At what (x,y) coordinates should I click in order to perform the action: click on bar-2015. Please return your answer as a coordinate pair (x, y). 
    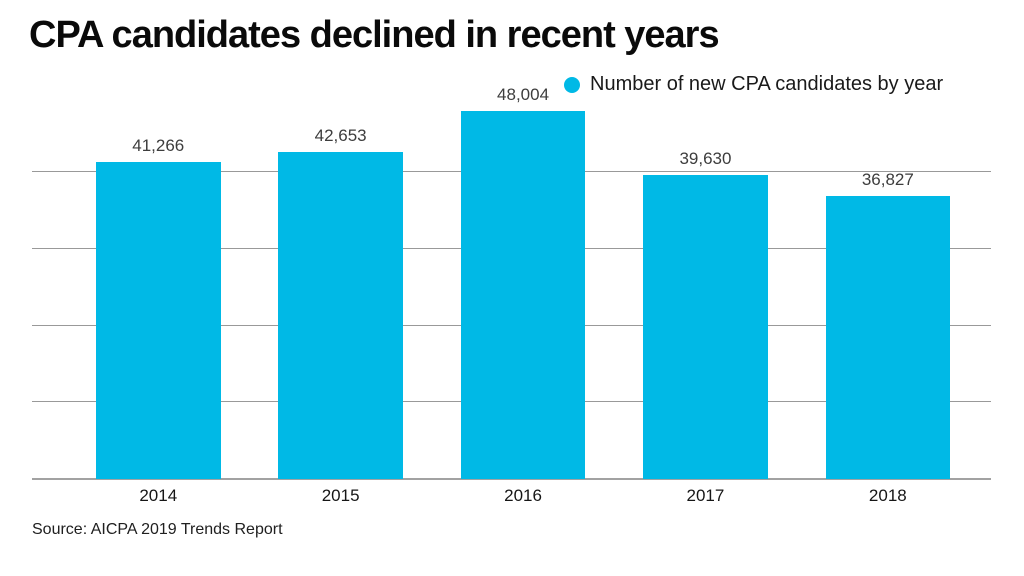
    Looking at the image, I should click on (340, 315).